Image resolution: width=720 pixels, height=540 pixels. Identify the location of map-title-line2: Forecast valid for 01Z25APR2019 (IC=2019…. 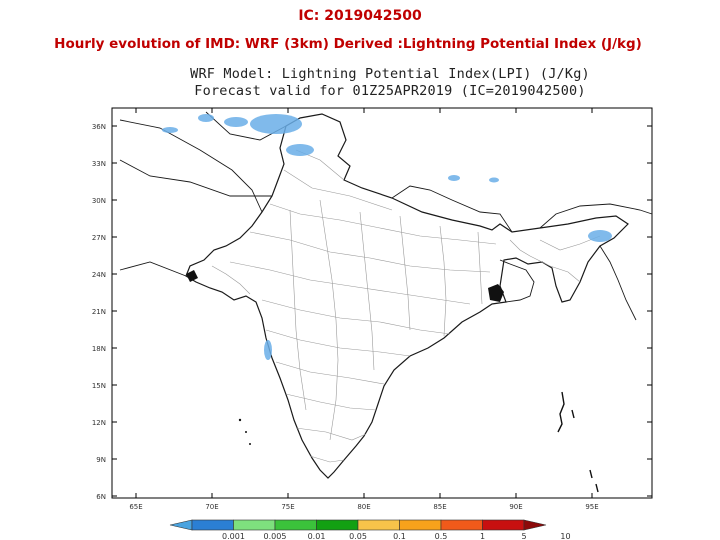
(390, 91).